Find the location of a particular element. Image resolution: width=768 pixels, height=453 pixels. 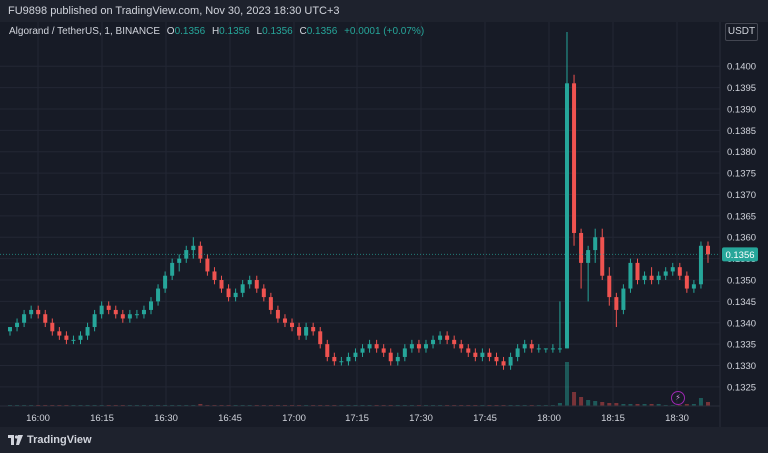

price-tick-label: 0.1330 is located at coordinates (741, 366).